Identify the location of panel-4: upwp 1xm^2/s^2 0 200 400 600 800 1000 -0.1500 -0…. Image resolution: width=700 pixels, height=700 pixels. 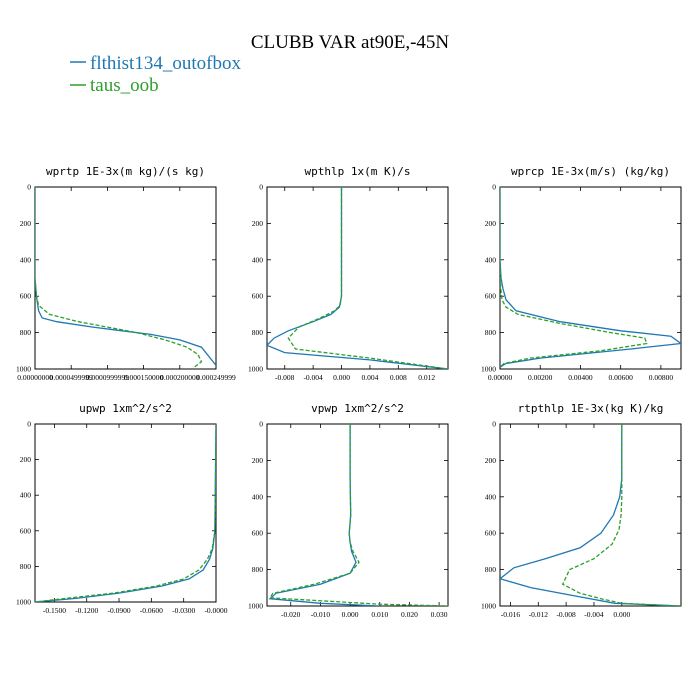
(122, 508).